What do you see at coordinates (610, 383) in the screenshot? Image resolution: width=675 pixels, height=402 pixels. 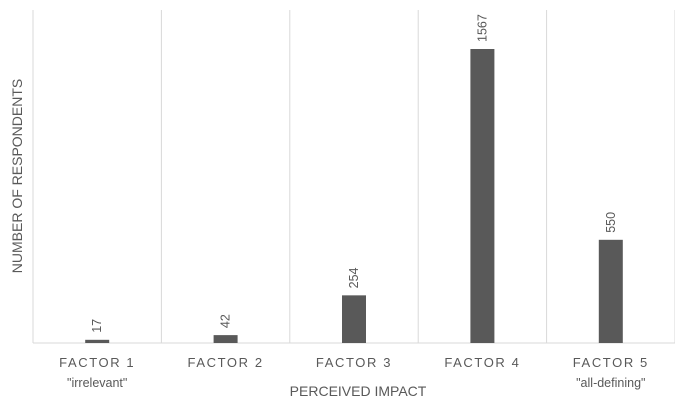 I see `x-sublabel: "all-defining"` at bounding box center [610, 383].